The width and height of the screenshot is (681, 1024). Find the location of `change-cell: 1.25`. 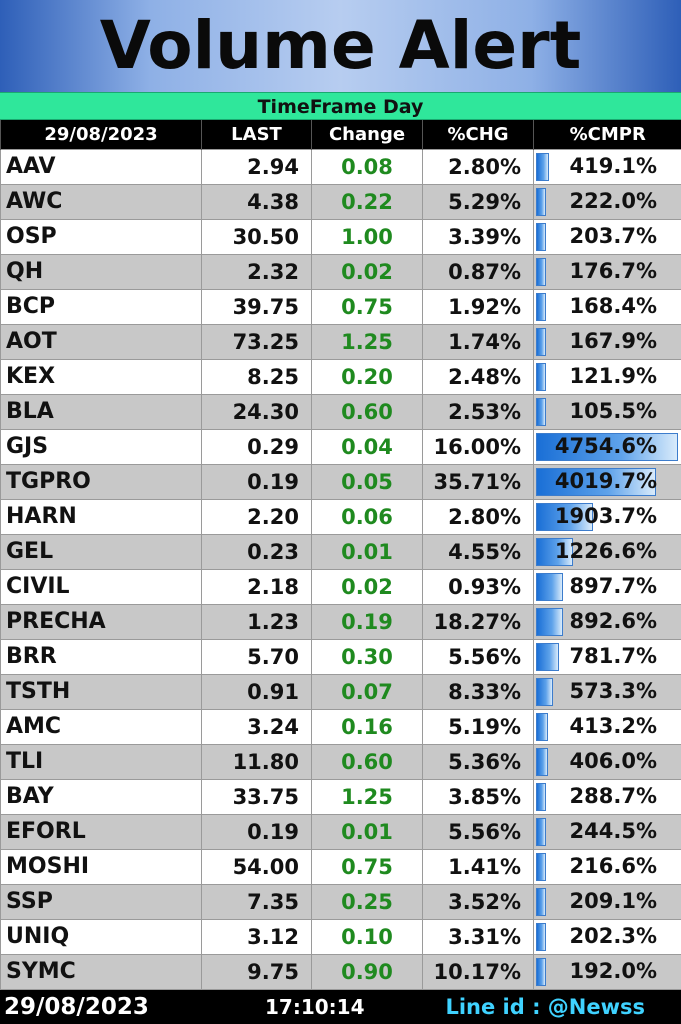

change-cell: 1.25 is located at coordinates (367, 341).